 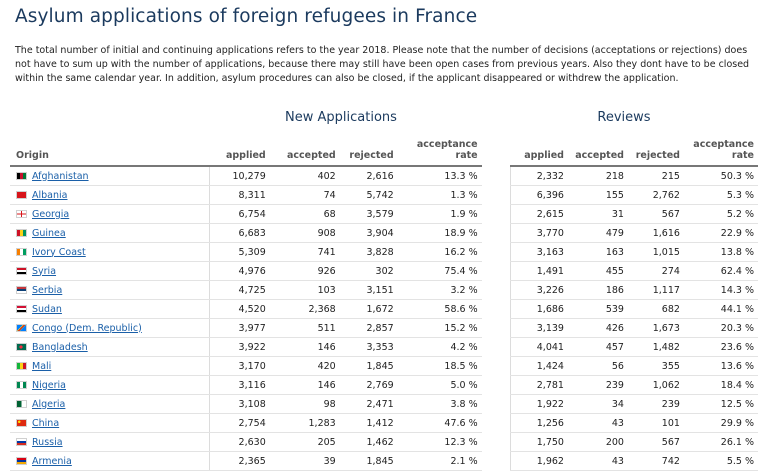 I want to click on new-rejected-cell: 1,412, so click(x=368, y=423).